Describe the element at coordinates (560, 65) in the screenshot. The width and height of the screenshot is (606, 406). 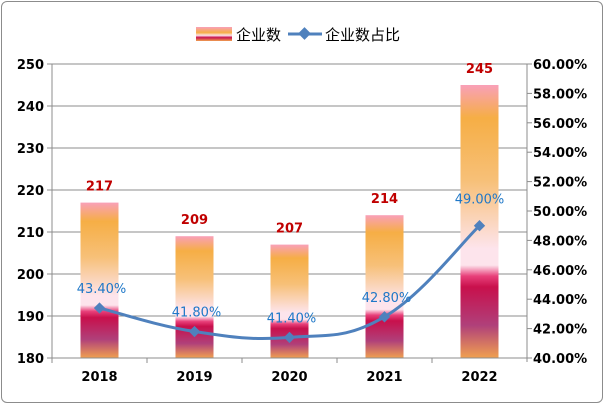
I see `right-tick-label: 60.00%` at that location.